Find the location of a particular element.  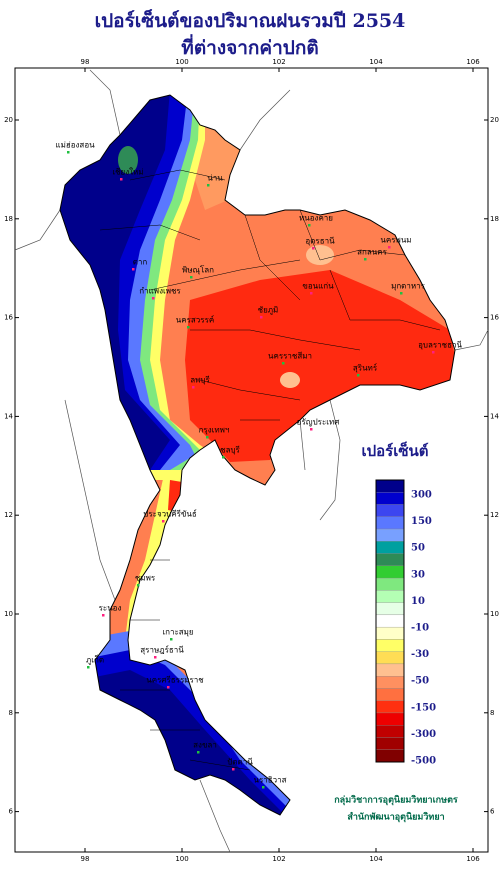

place-label: สุราษฎร์ธานี is located at coordinates (162, 650).